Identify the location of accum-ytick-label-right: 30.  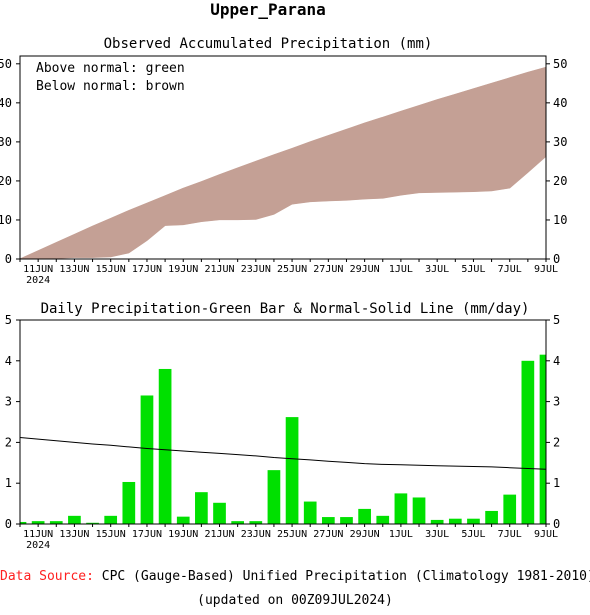
(560, 142).